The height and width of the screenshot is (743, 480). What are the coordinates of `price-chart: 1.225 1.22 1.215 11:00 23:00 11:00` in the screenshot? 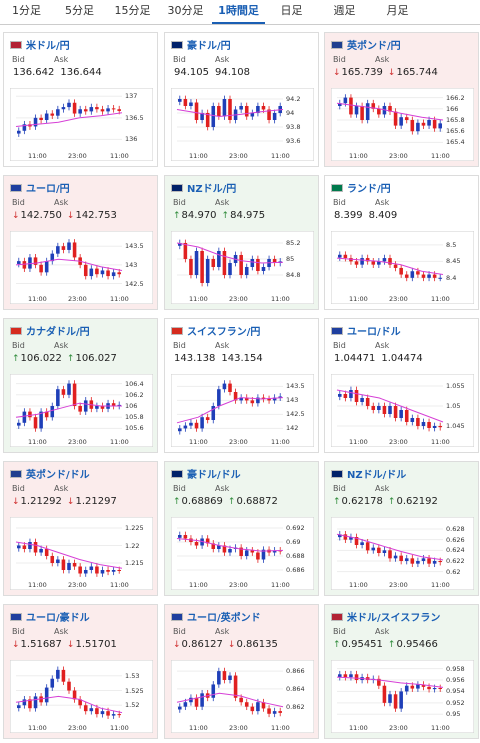 It's located at (81, 553).